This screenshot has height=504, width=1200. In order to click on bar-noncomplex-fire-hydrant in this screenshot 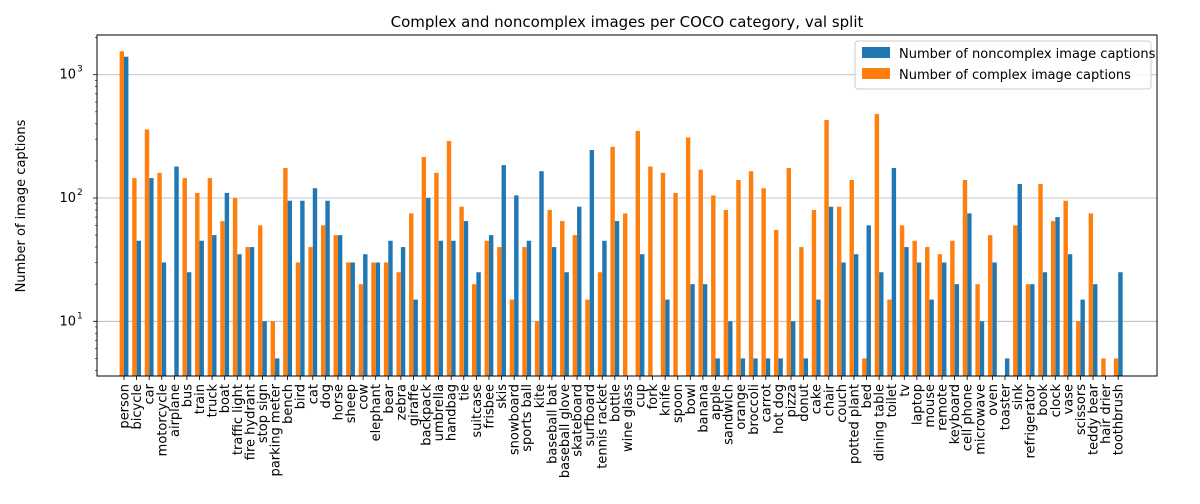, I will do `click(252, 311)`.